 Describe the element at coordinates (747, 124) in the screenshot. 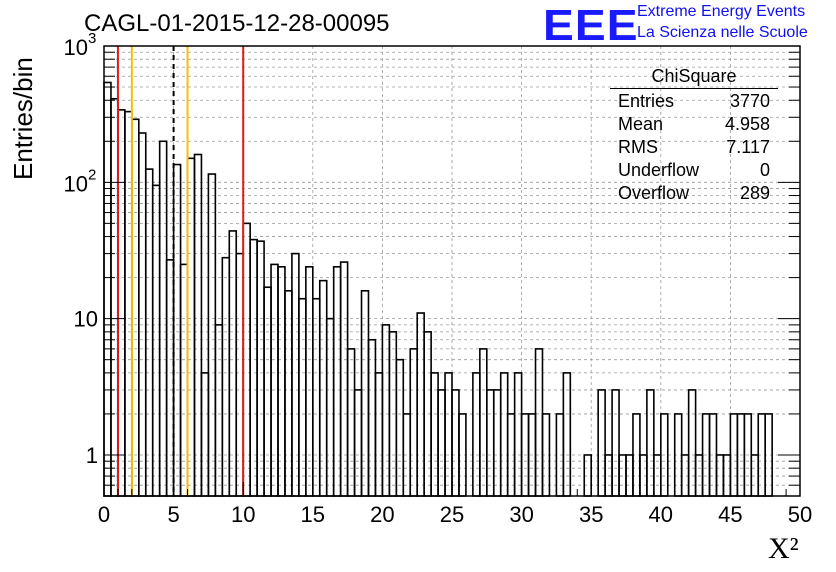

I see `stats-value: 4.958` at that location.